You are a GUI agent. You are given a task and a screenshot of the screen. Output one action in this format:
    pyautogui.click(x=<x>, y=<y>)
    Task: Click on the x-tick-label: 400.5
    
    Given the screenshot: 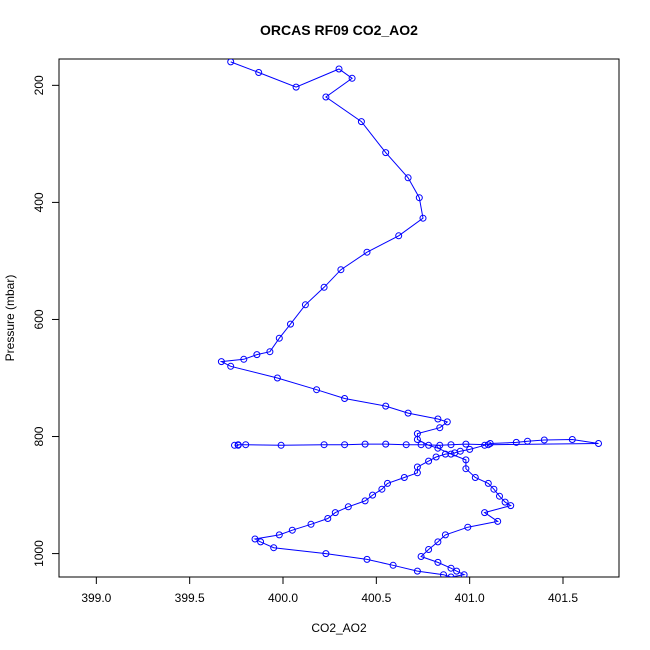 What is the action you would take?
    pyautogui.click(x=376, y=598)
    